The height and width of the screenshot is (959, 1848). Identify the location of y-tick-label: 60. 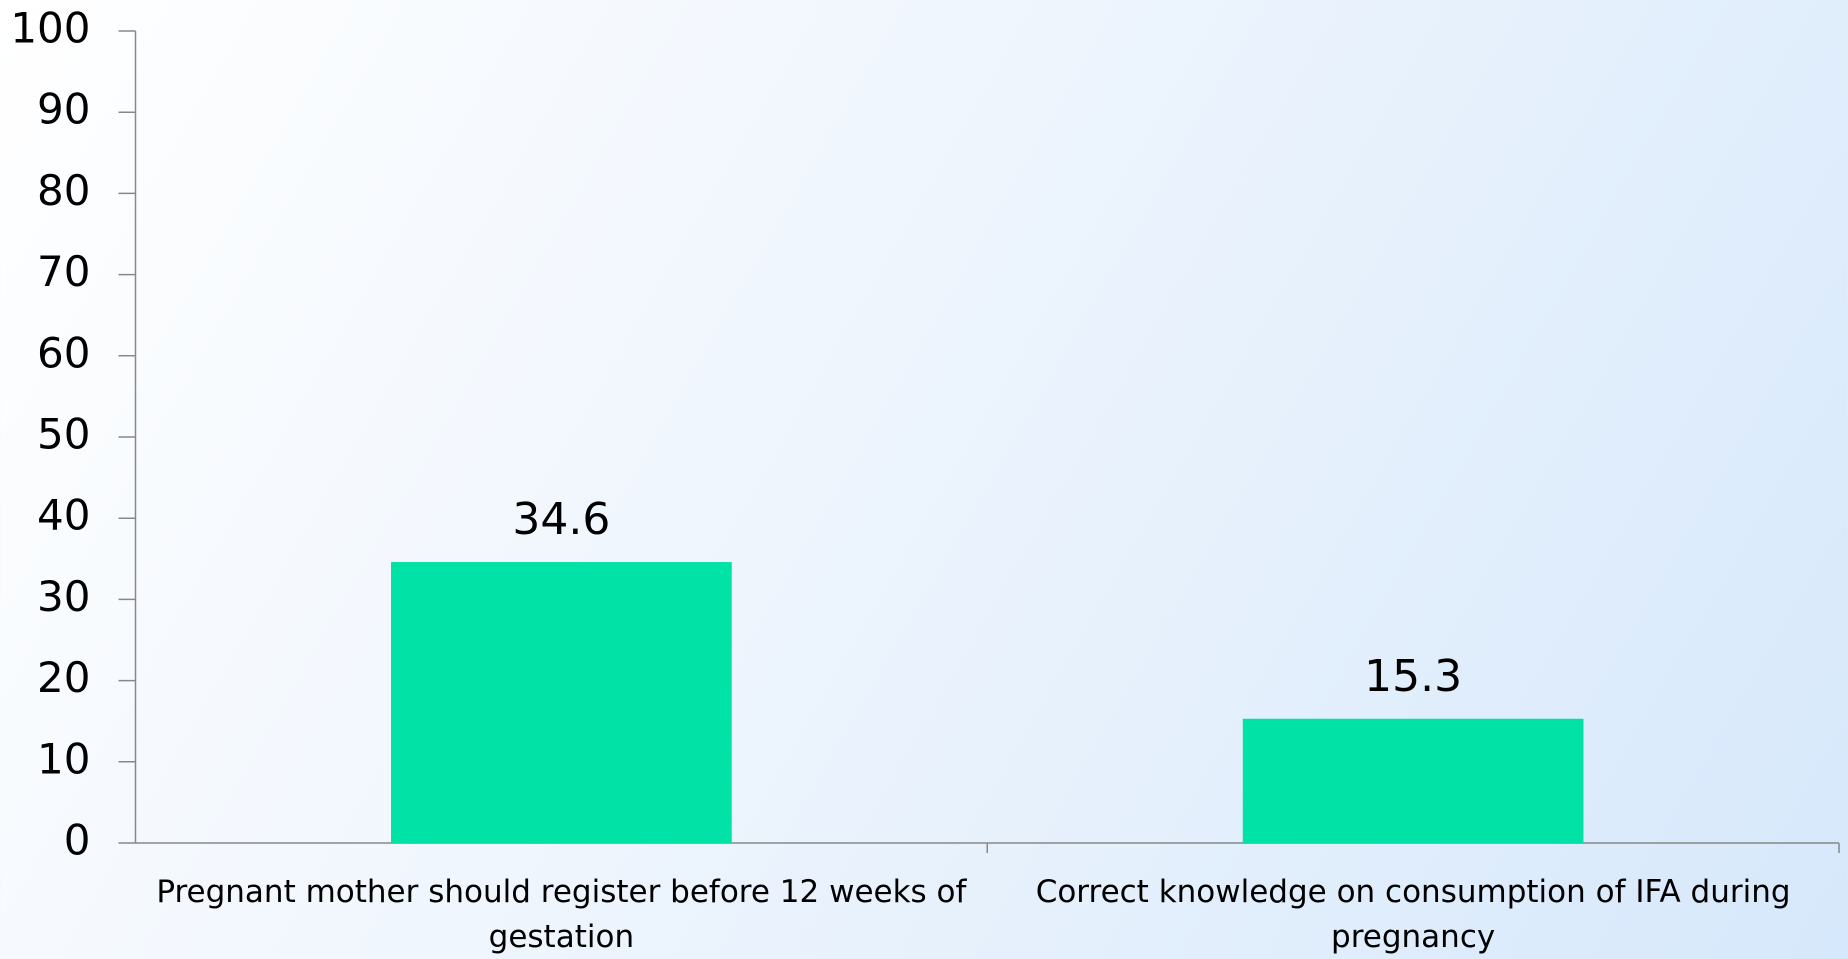
(63, 352).